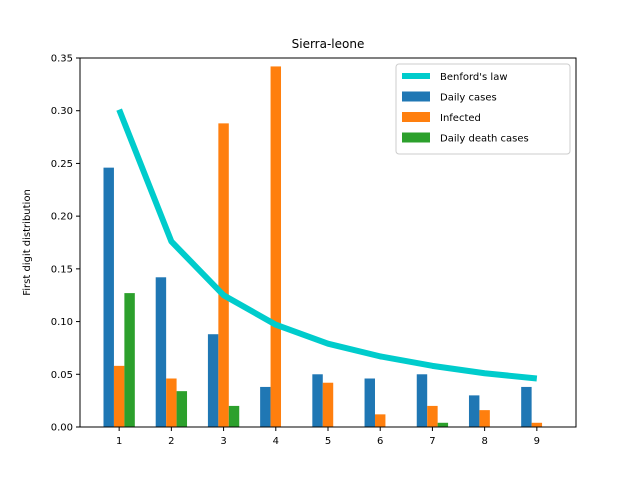 This screenshot has height=480, width=640. Describe the element at coordinates (62, 217) in the screenshot. I see `y-tick-label: 0.20` at that location.